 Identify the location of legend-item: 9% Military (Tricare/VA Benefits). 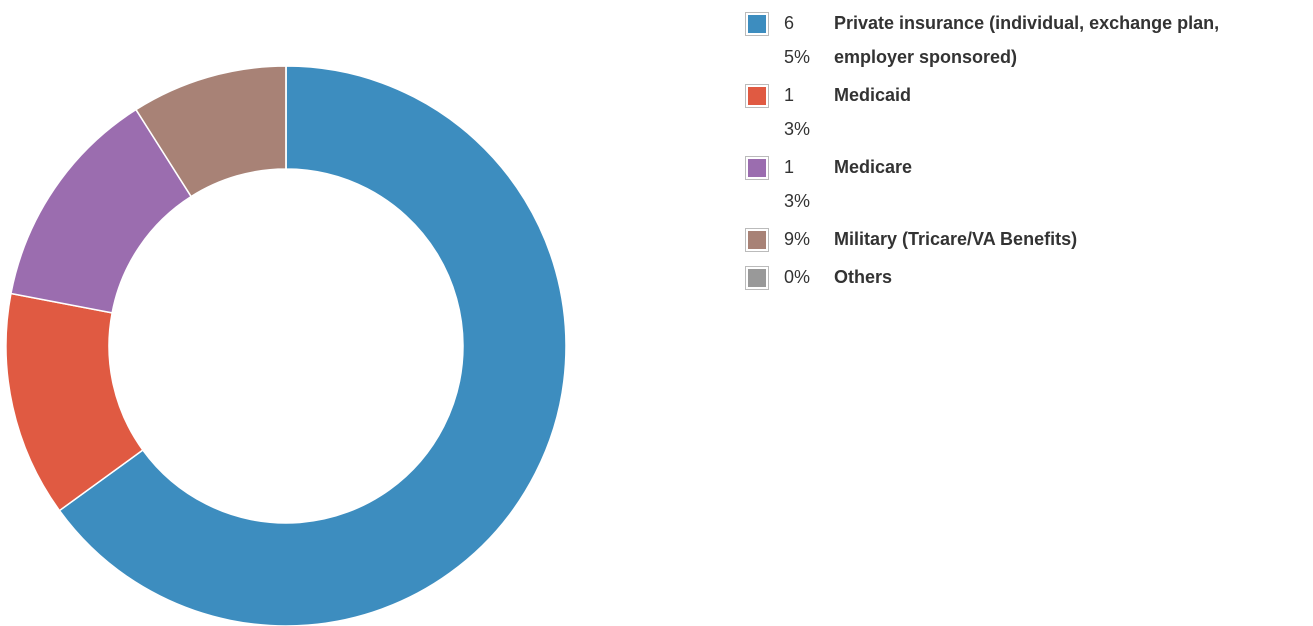
(1024, 239).